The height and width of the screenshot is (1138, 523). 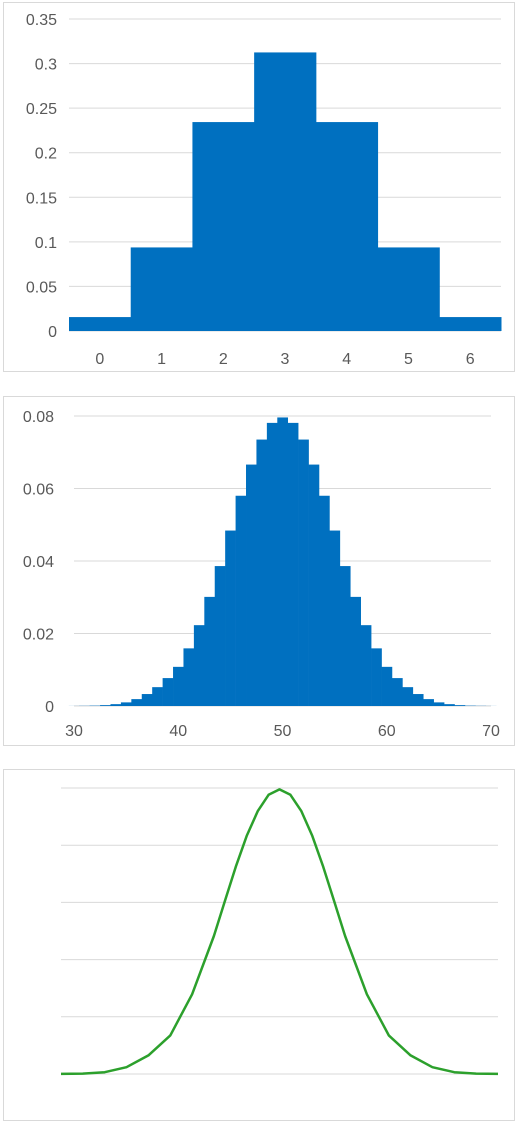 What do you see at coordinates (178, 731) in the screenshot?
I see `x-tick-label: 40` at bounding box center [178, 731].